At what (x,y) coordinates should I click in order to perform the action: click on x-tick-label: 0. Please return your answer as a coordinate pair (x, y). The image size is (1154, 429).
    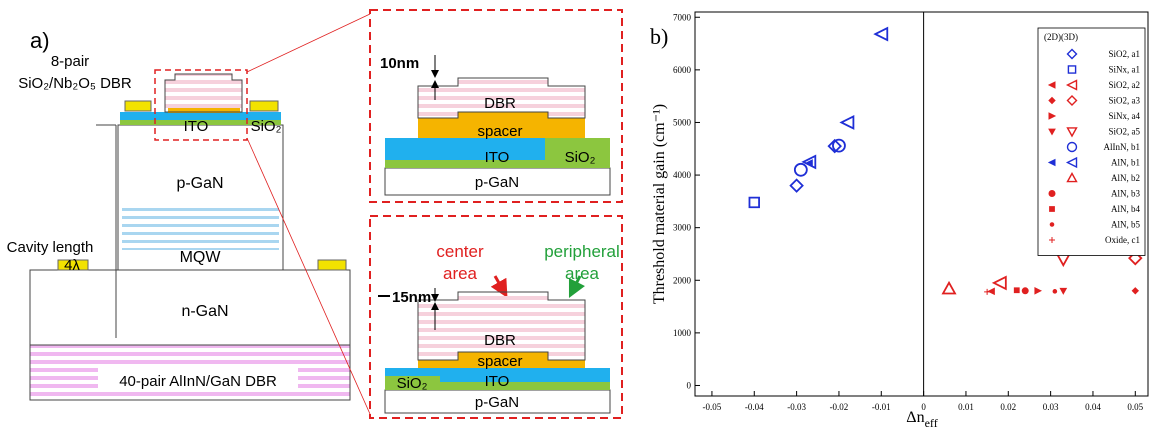
    Looking at the image, I should click on (923, 407).